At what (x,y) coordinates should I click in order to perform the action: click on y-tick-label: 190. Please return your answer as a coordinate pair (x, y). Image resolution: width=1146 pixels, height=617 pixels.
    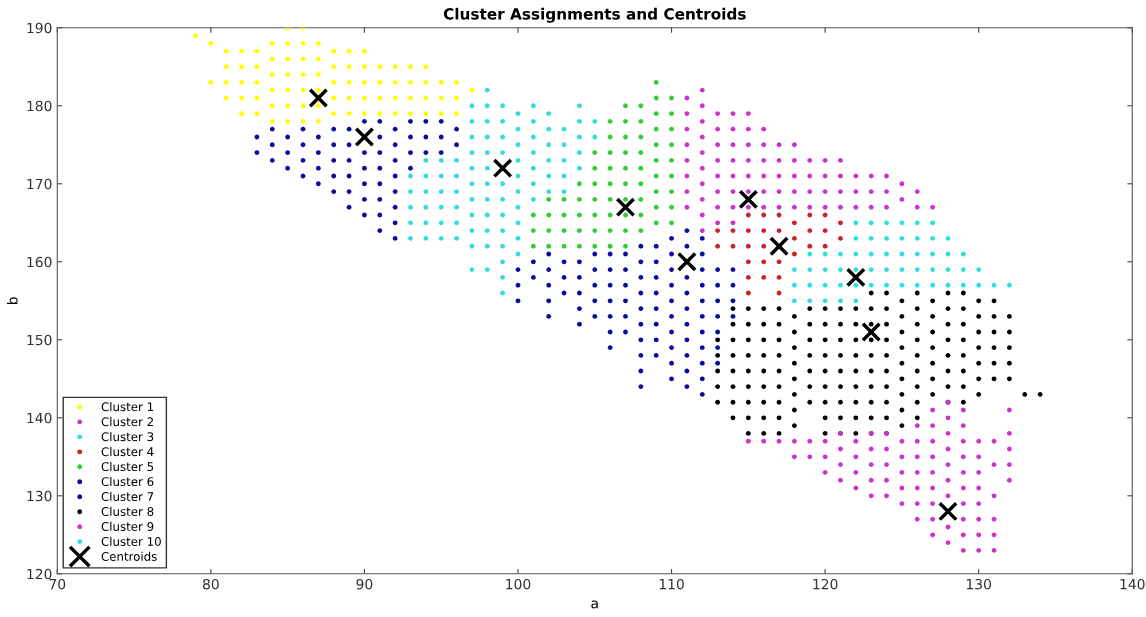
    Looking at the image, I should click on (39, 28).